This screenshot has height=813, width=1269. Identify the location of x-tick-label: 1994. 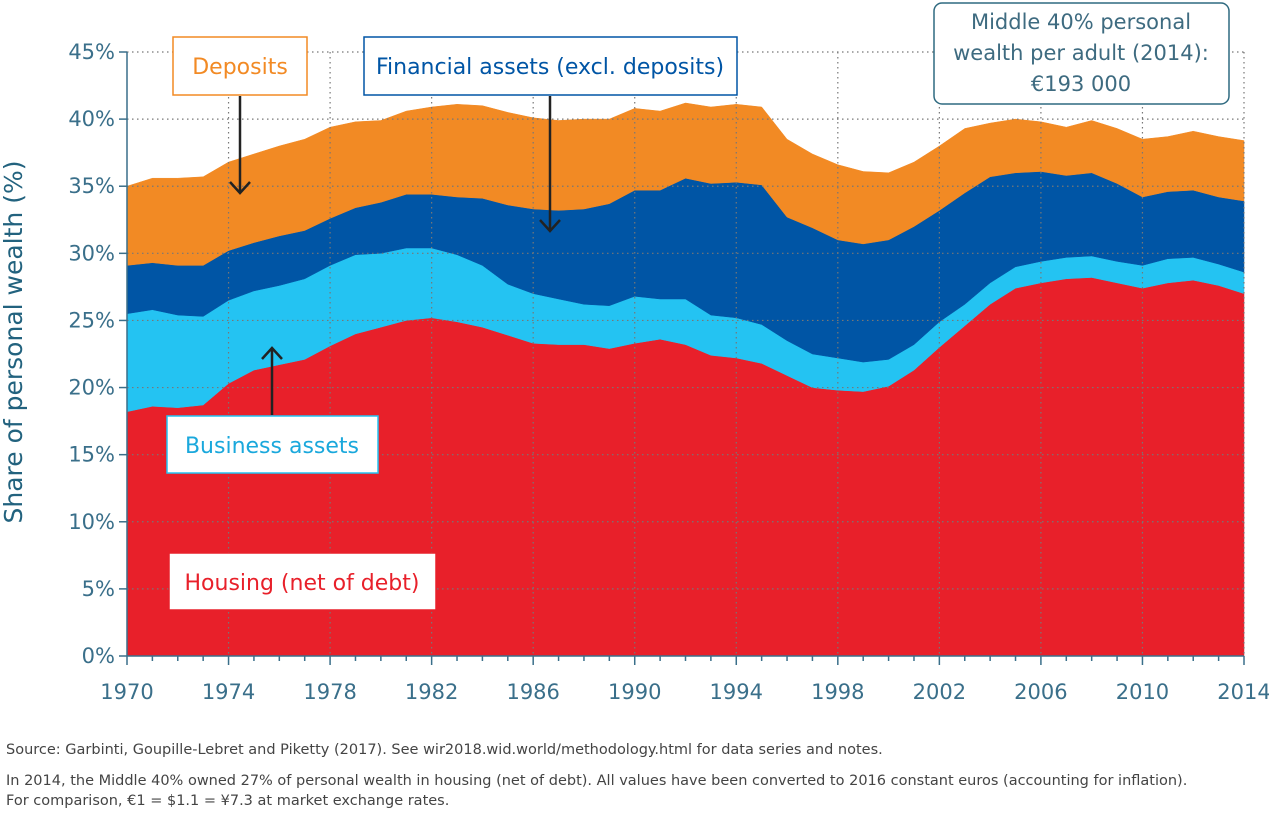
(736, 692).